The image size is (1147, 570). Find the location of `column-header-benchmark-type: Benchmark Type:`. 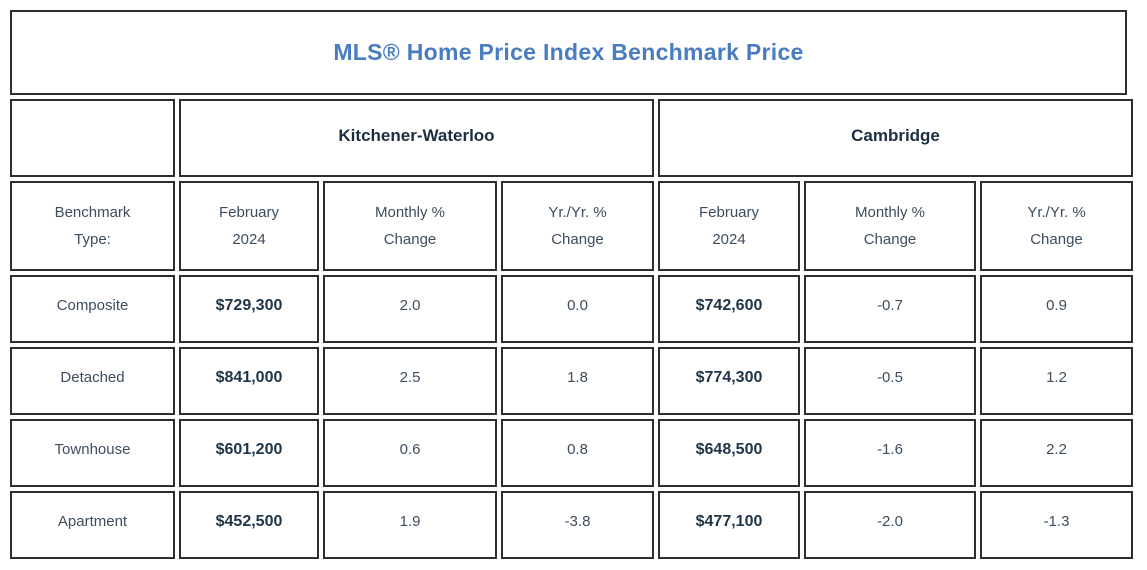

column-header-benchmark-type: Benchmark Type: is located at coordinates (92, 226).